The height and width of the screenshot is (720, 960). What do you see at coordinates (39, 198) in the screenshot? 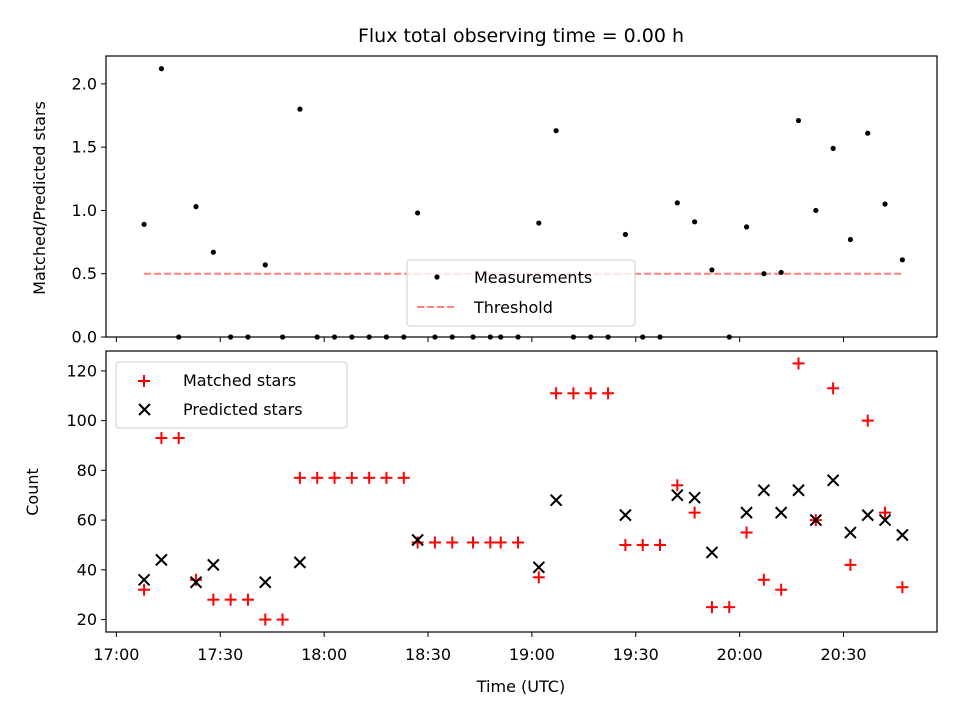
I see `top-y-axis-label: Matched/Predicted stars` at bounding box center [39, 198].